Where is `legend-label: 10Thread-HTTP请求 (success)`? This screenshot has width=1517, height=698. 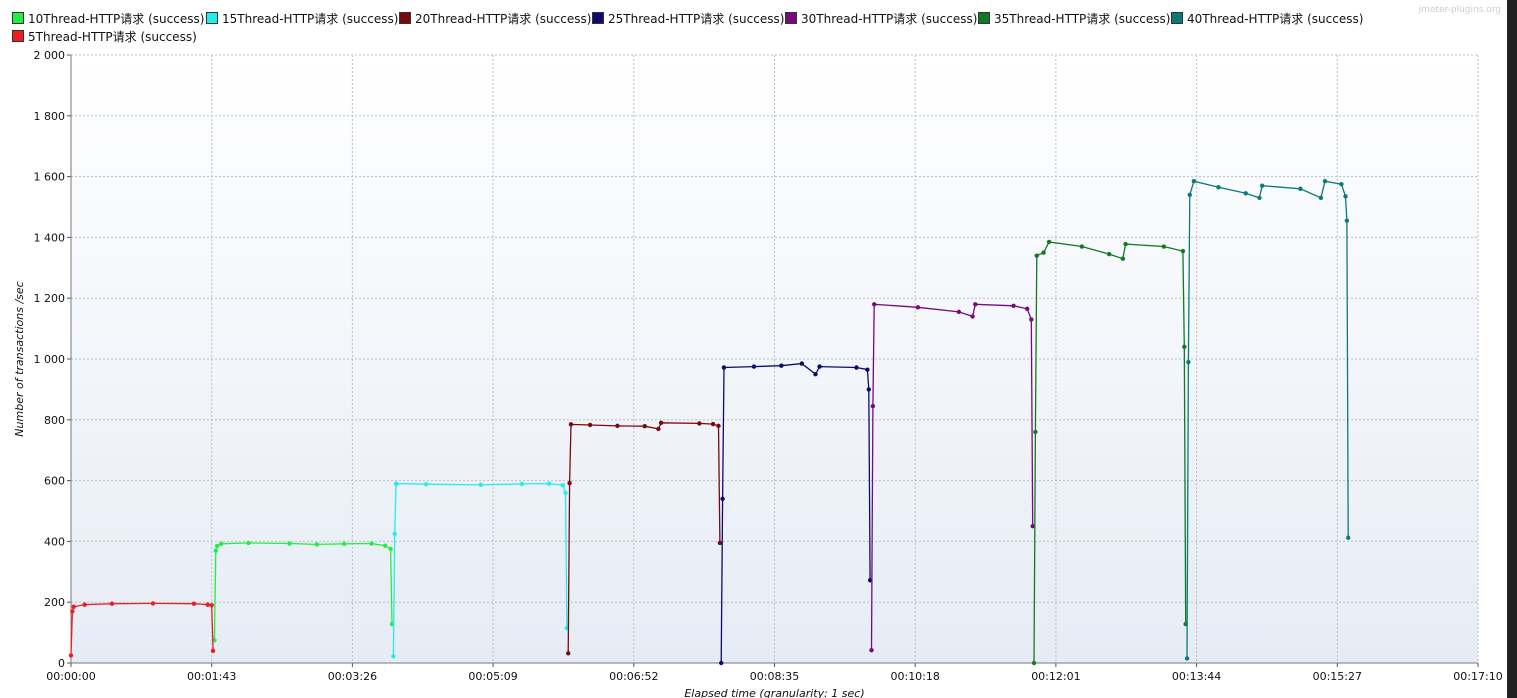 legend-label: 10Thread-HTTP请求 (success) is located at coordinates (116, 18).